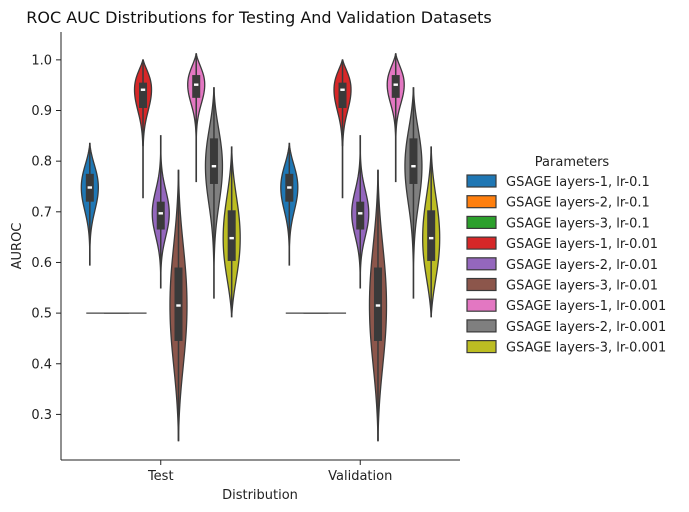  I want to click on x-tick-label: Test, so click(160, 476).